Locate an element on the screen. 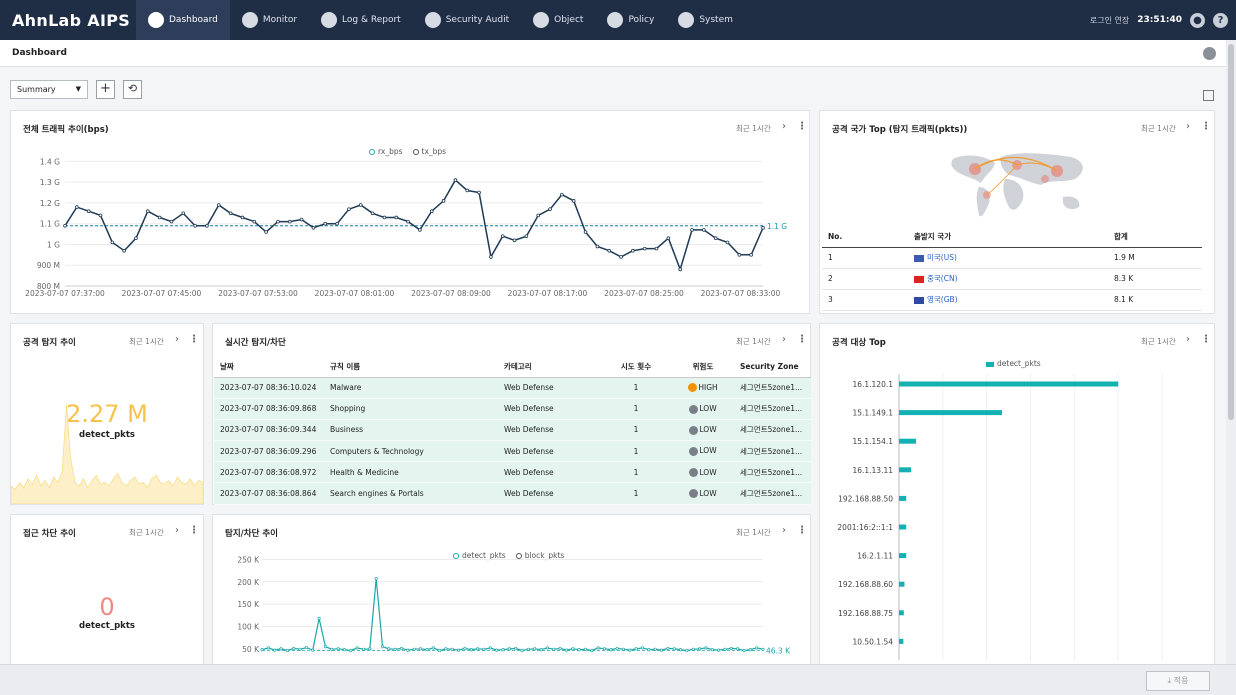 The image size is (1236, 695). add-widget-button: + is located at coordinates (105, 89).